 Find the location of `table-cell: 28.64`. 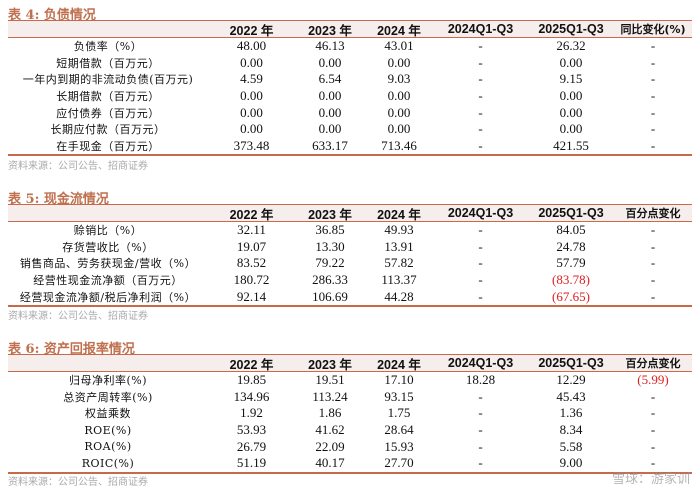

table-cell: 28.64 is located at coordinates (399, 430).